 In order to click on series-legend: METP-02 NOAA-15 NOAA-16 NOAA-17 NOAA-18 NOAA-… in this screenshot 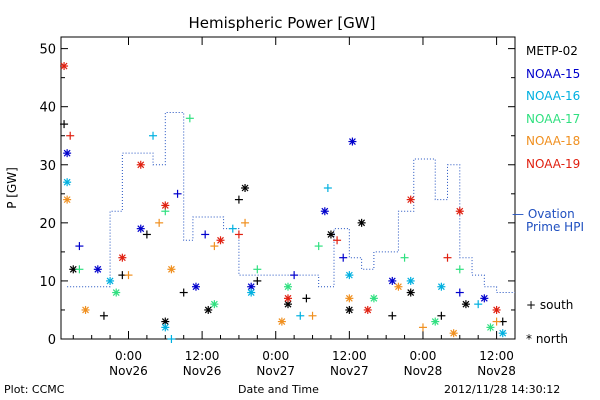, I will do `click(553, 111)`.